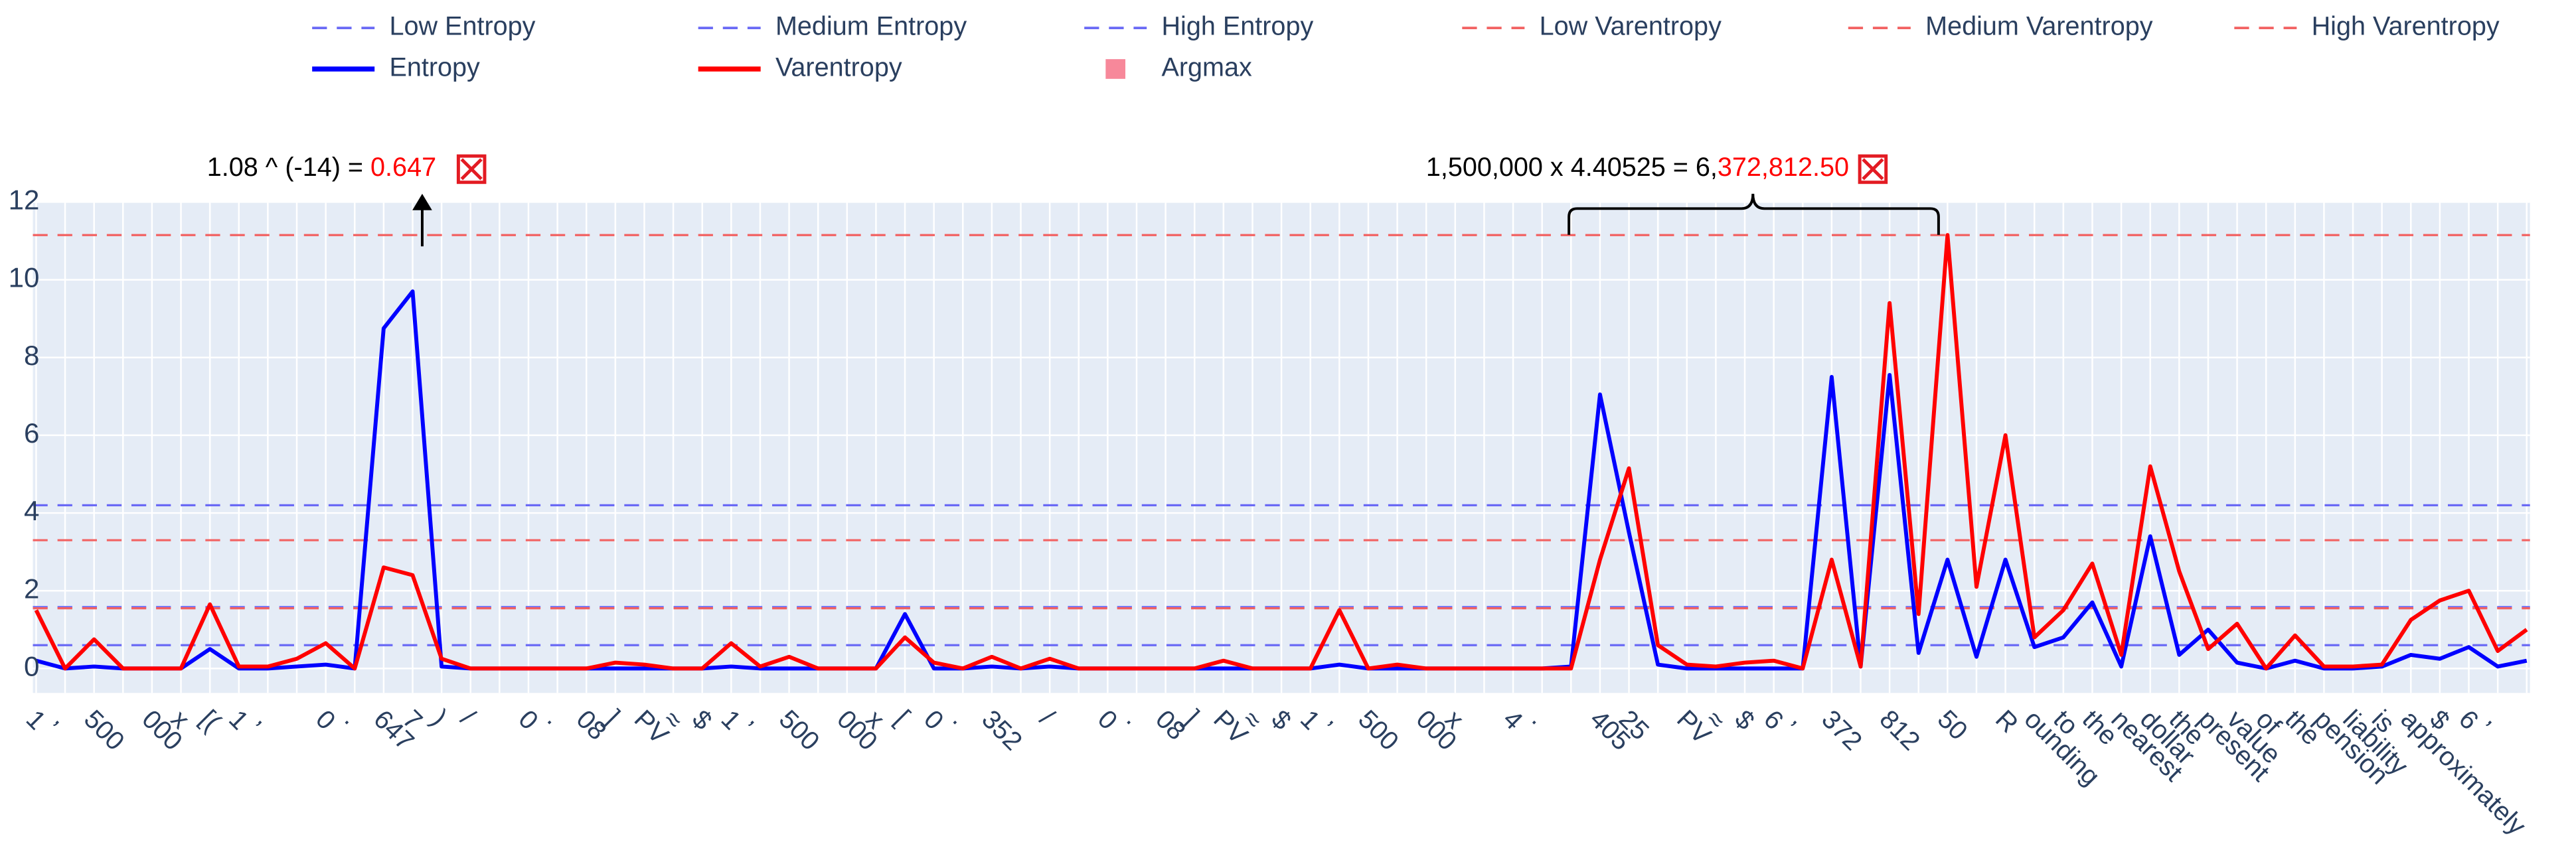  Describe the element at coordinates (1899, 730) in the screenshot. I see `x-tick-label: 812` at that location.